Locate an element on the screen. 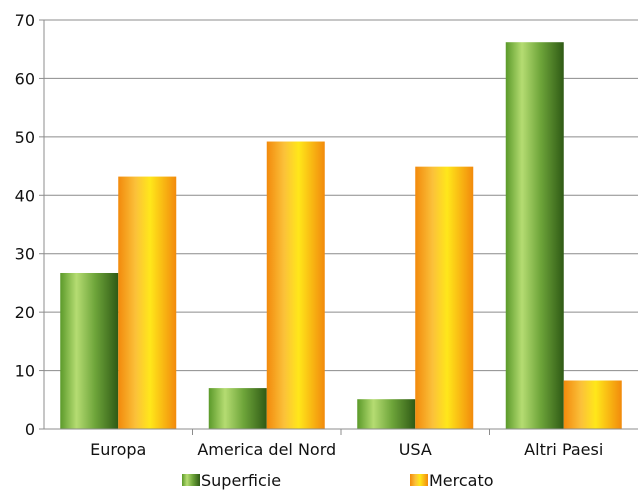 The width and height of the screenshot is (644, 499). y-tick-label: 0 is located at coordinates (30, 429).